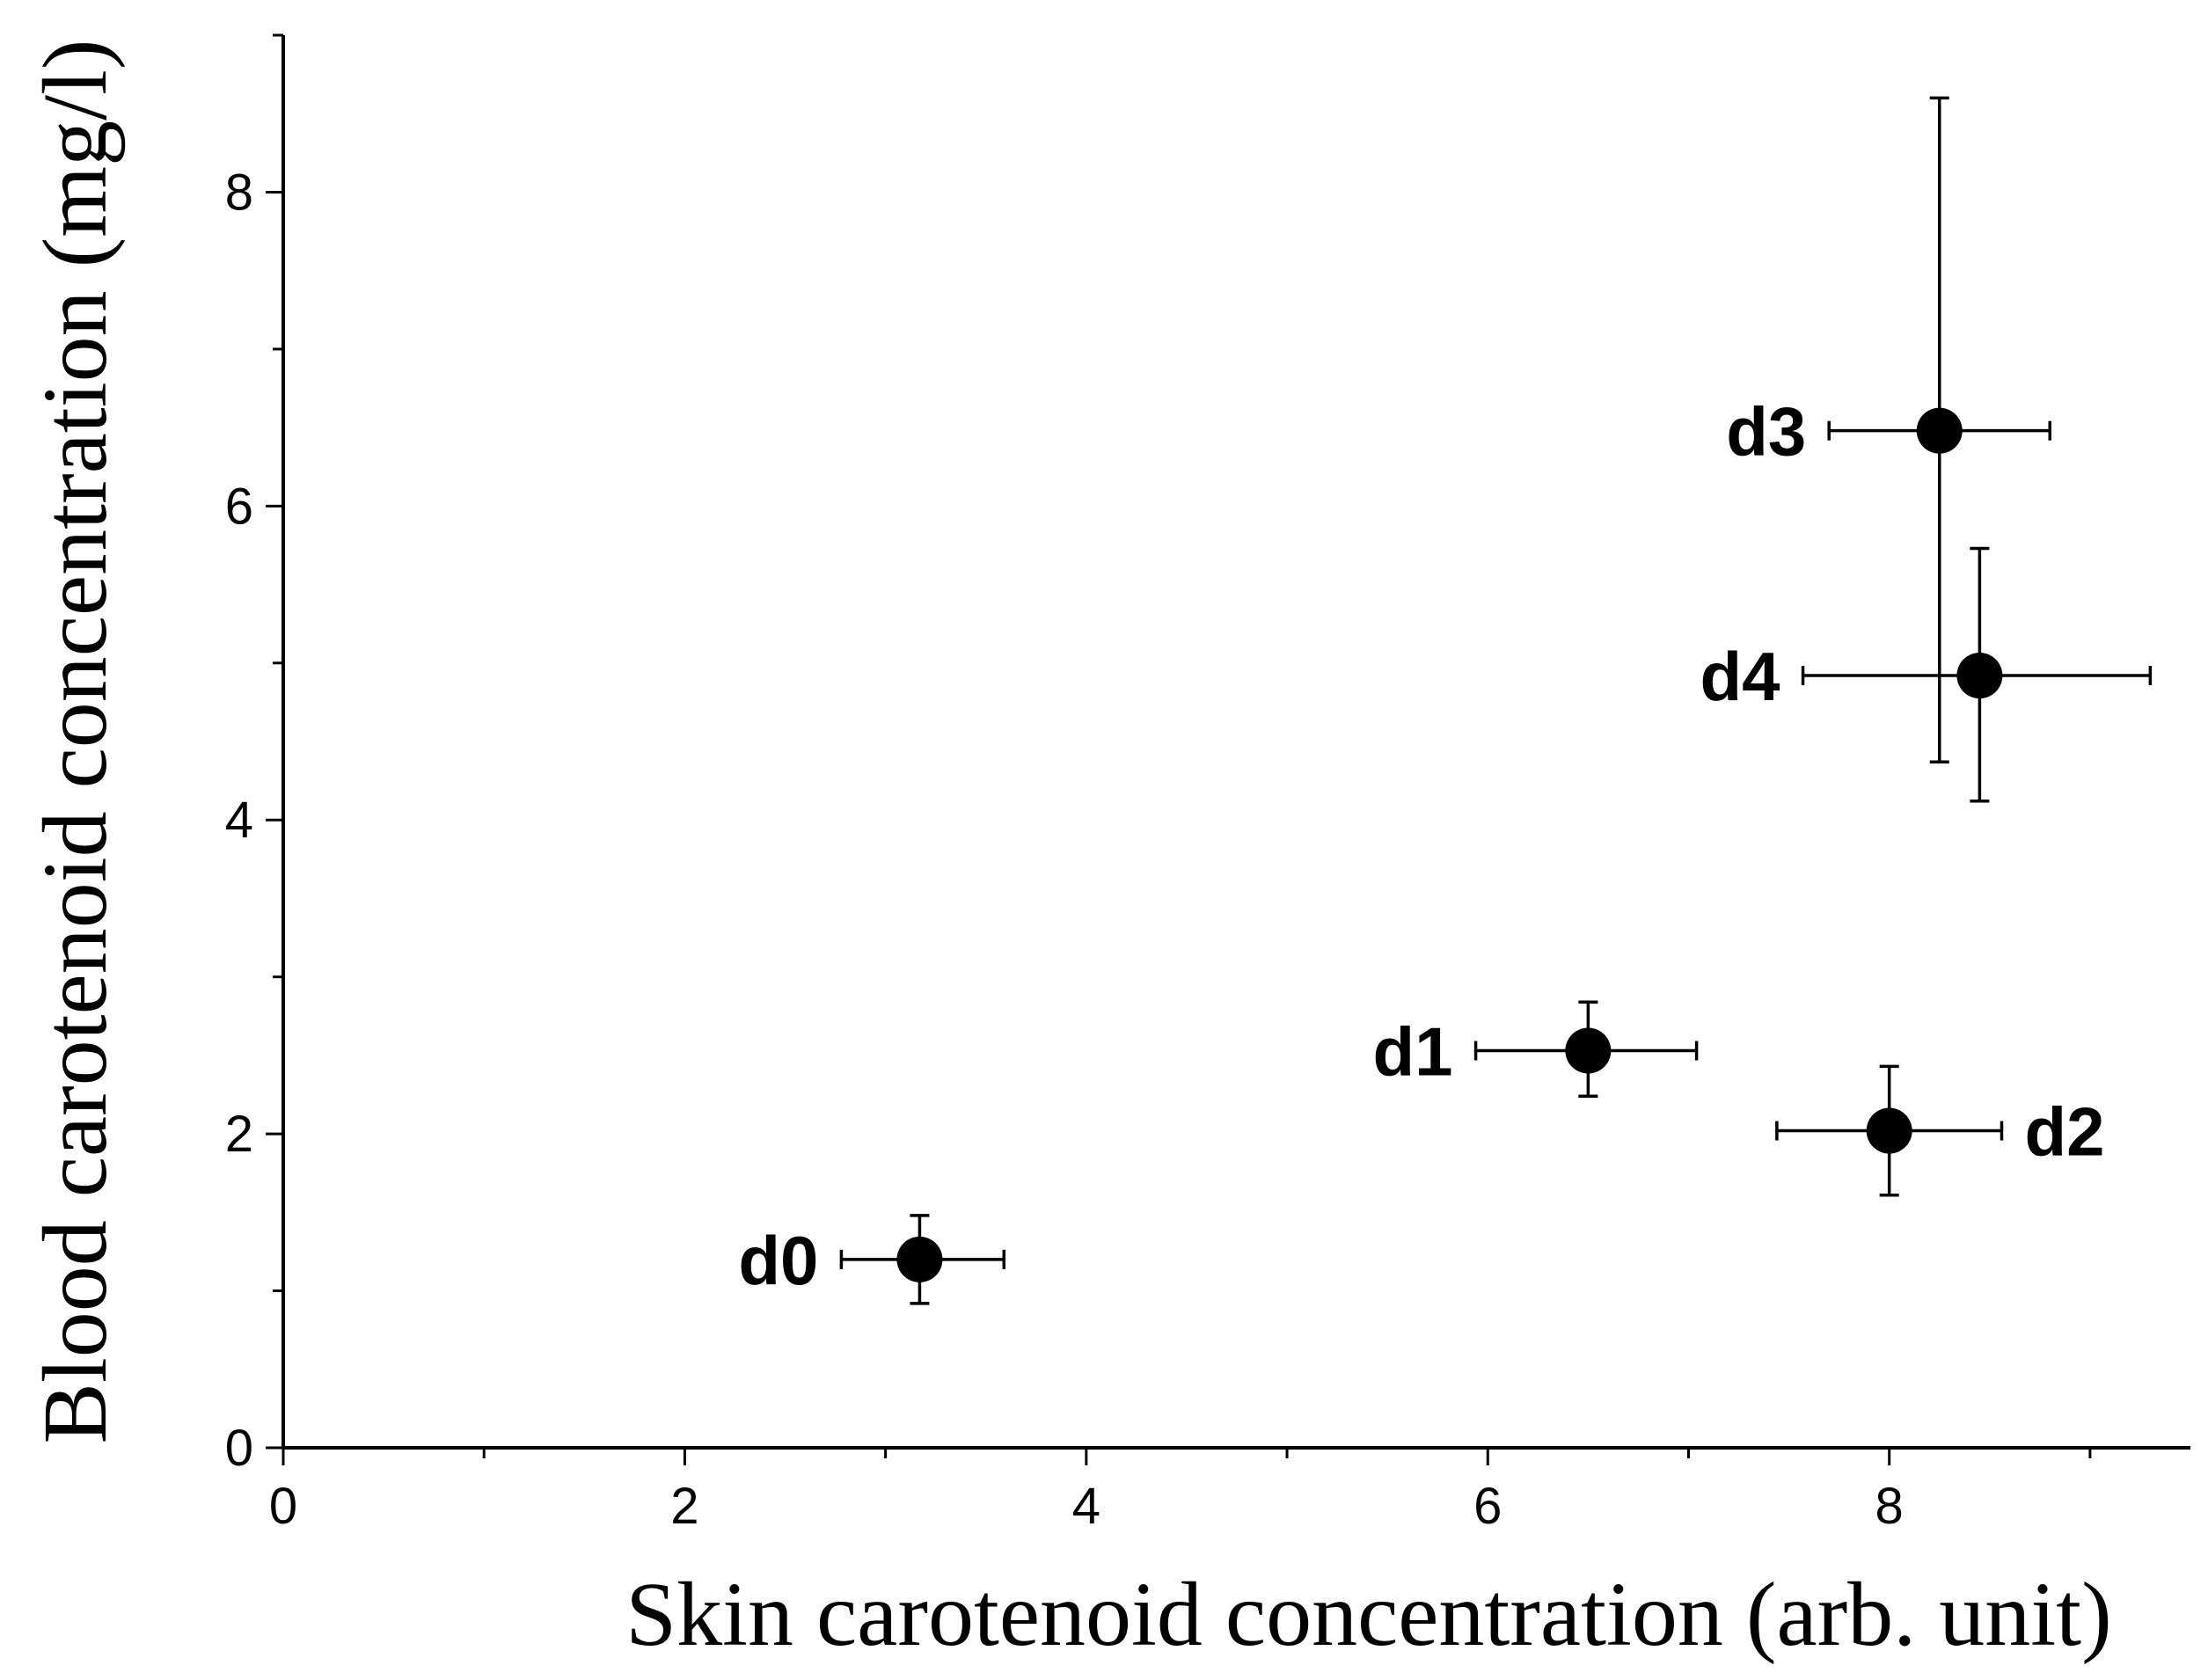 This screenshot has height=1680, width=2208. Describe the element at coordinates (1413, 1052) in the screenshot. I see `point-label-d1: d1` at that location.